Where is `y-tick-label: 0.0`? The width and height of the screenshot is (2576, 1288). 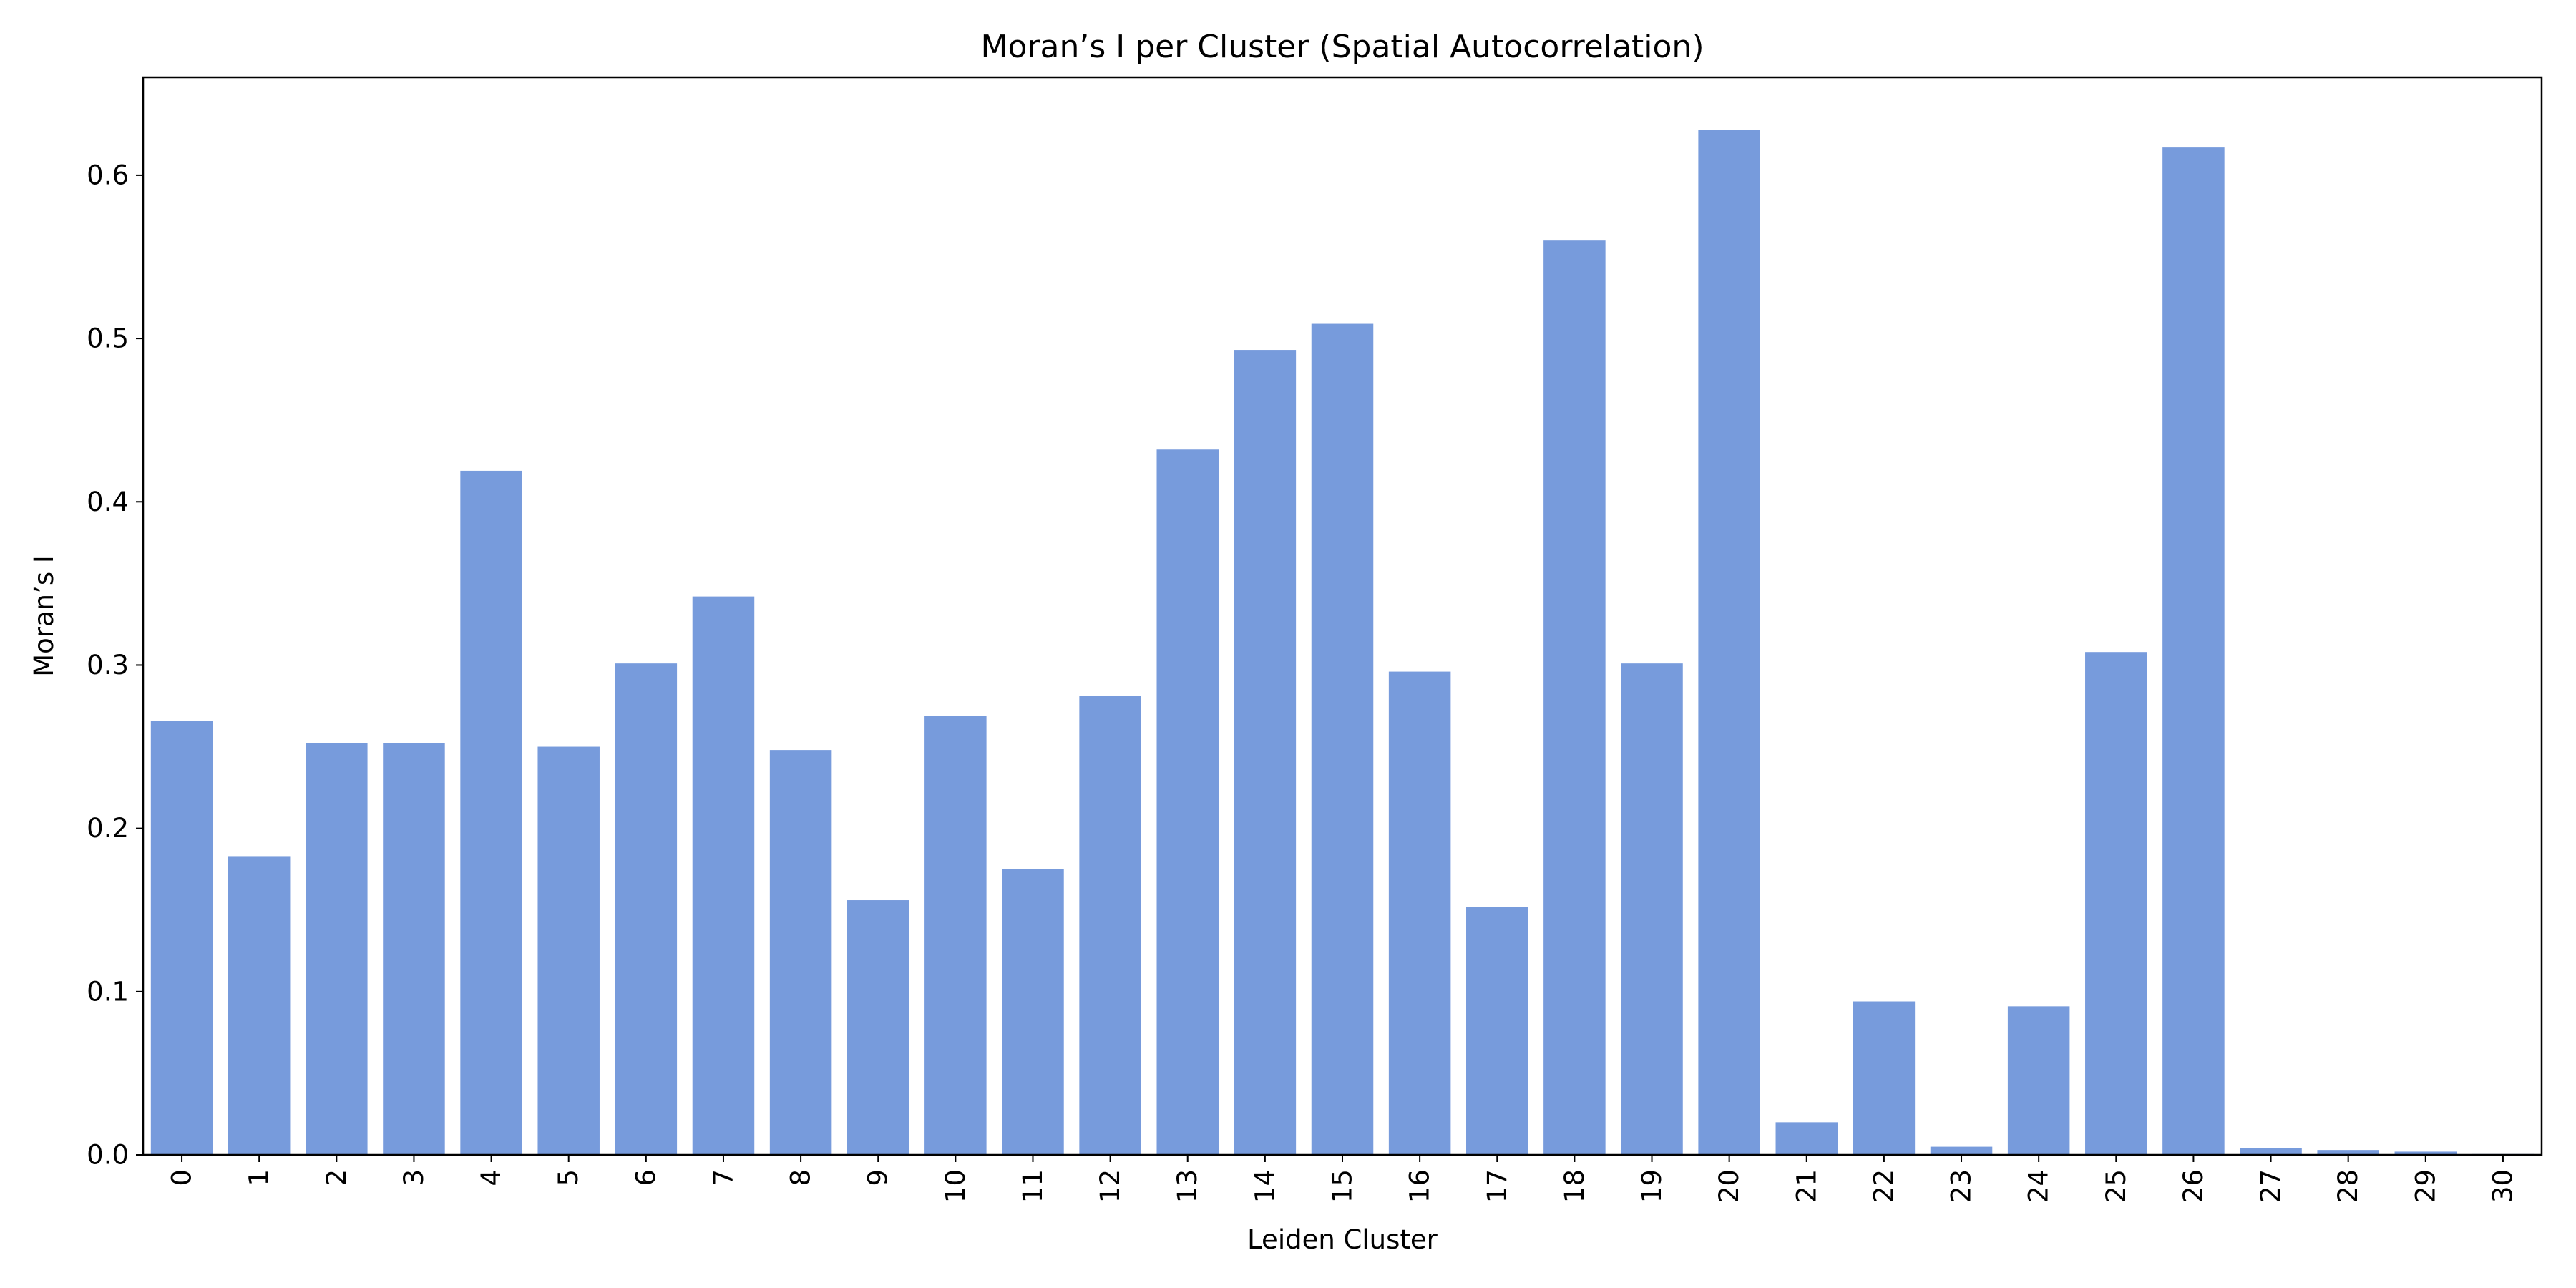
y-tick-label: 0.0 is located at coordinates (108, 1155).